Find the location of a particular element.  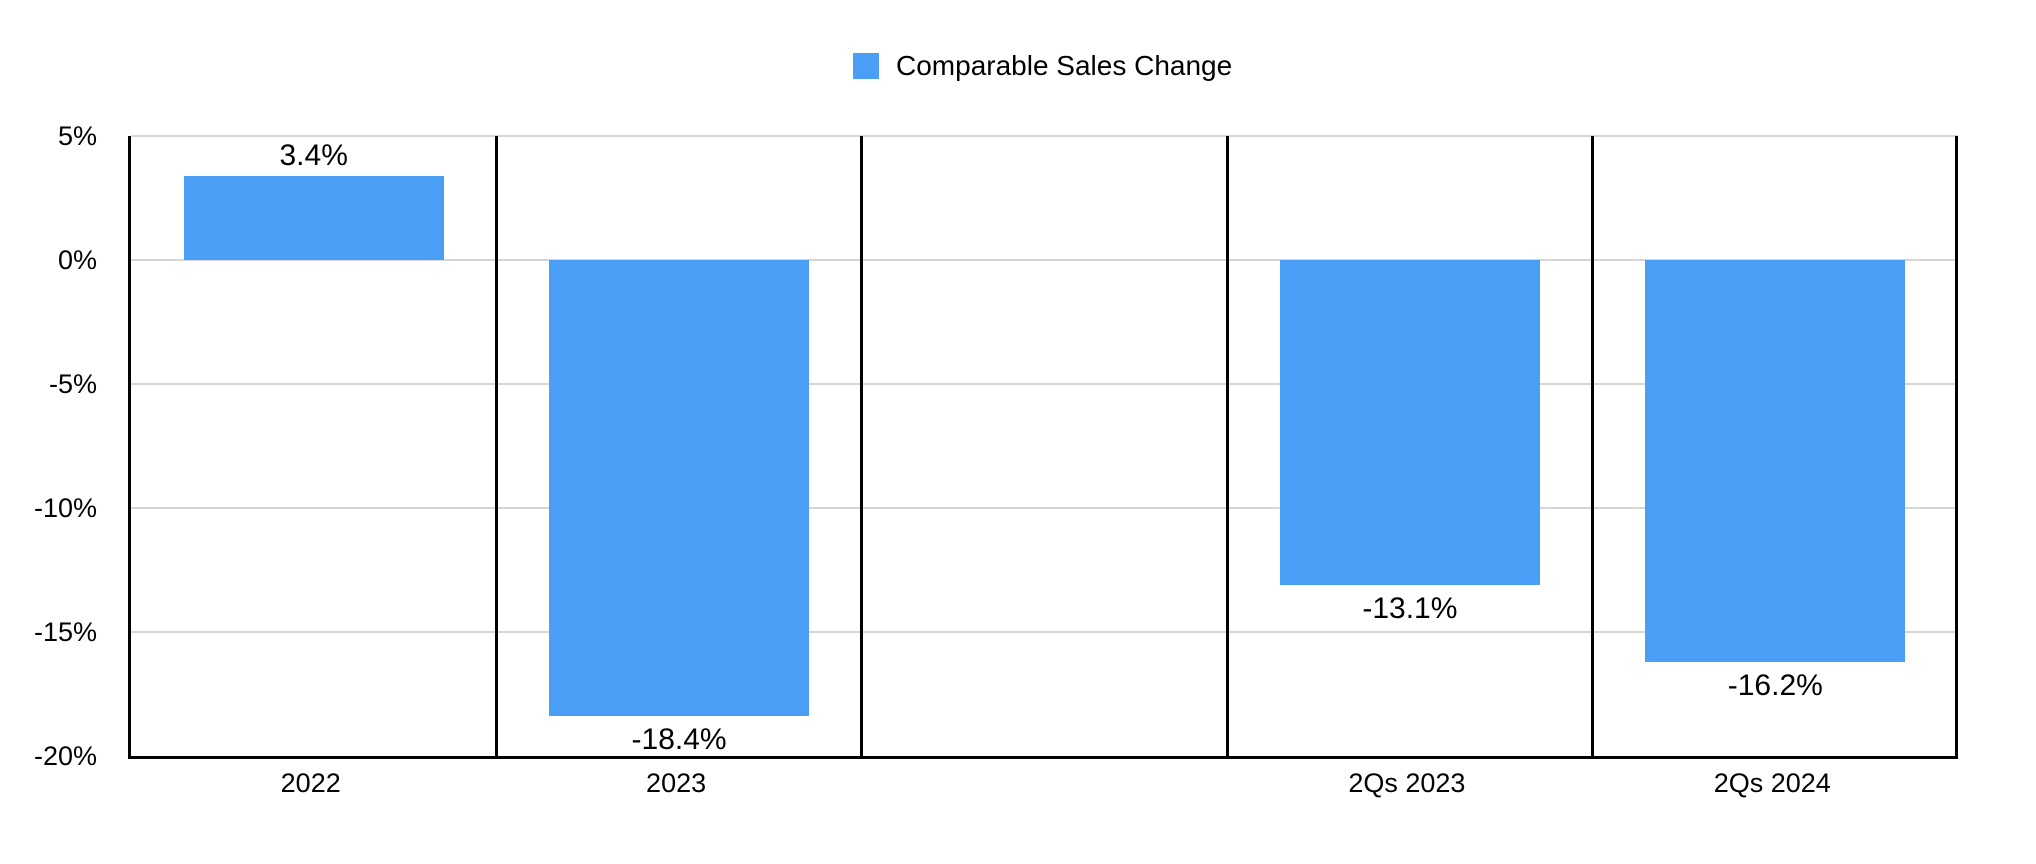

legend-label: Comparable Sales Change is located at coordinates (1064, 65).